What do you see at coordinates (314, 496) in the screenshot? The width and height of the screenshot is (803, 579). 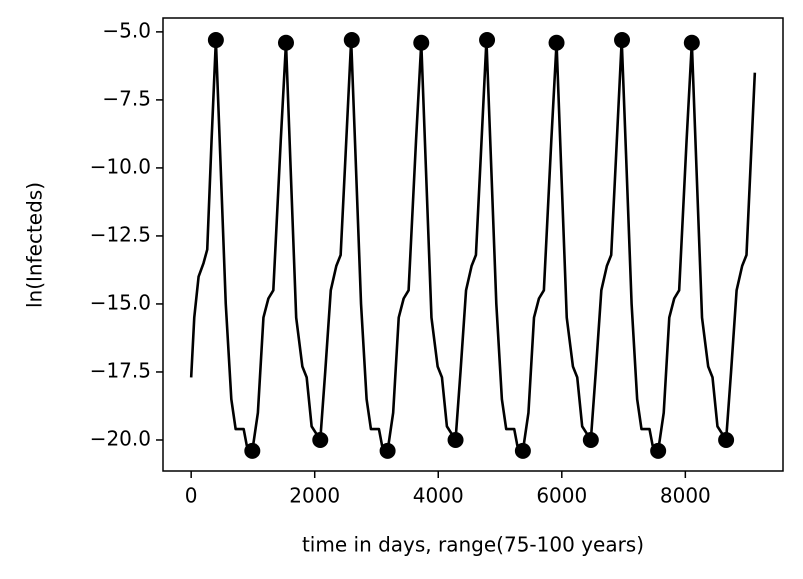 I see `x-tick-label: 2000` at bounding box center [314, 496].